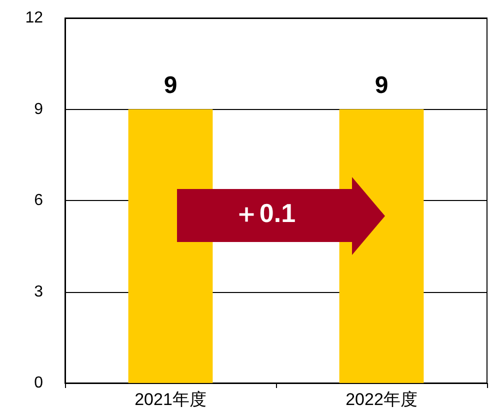  What do you see at coordinates (170, 399) in the screenshot?
I see `x-tick-label: 2021年度` at bounding box center [170, 399].